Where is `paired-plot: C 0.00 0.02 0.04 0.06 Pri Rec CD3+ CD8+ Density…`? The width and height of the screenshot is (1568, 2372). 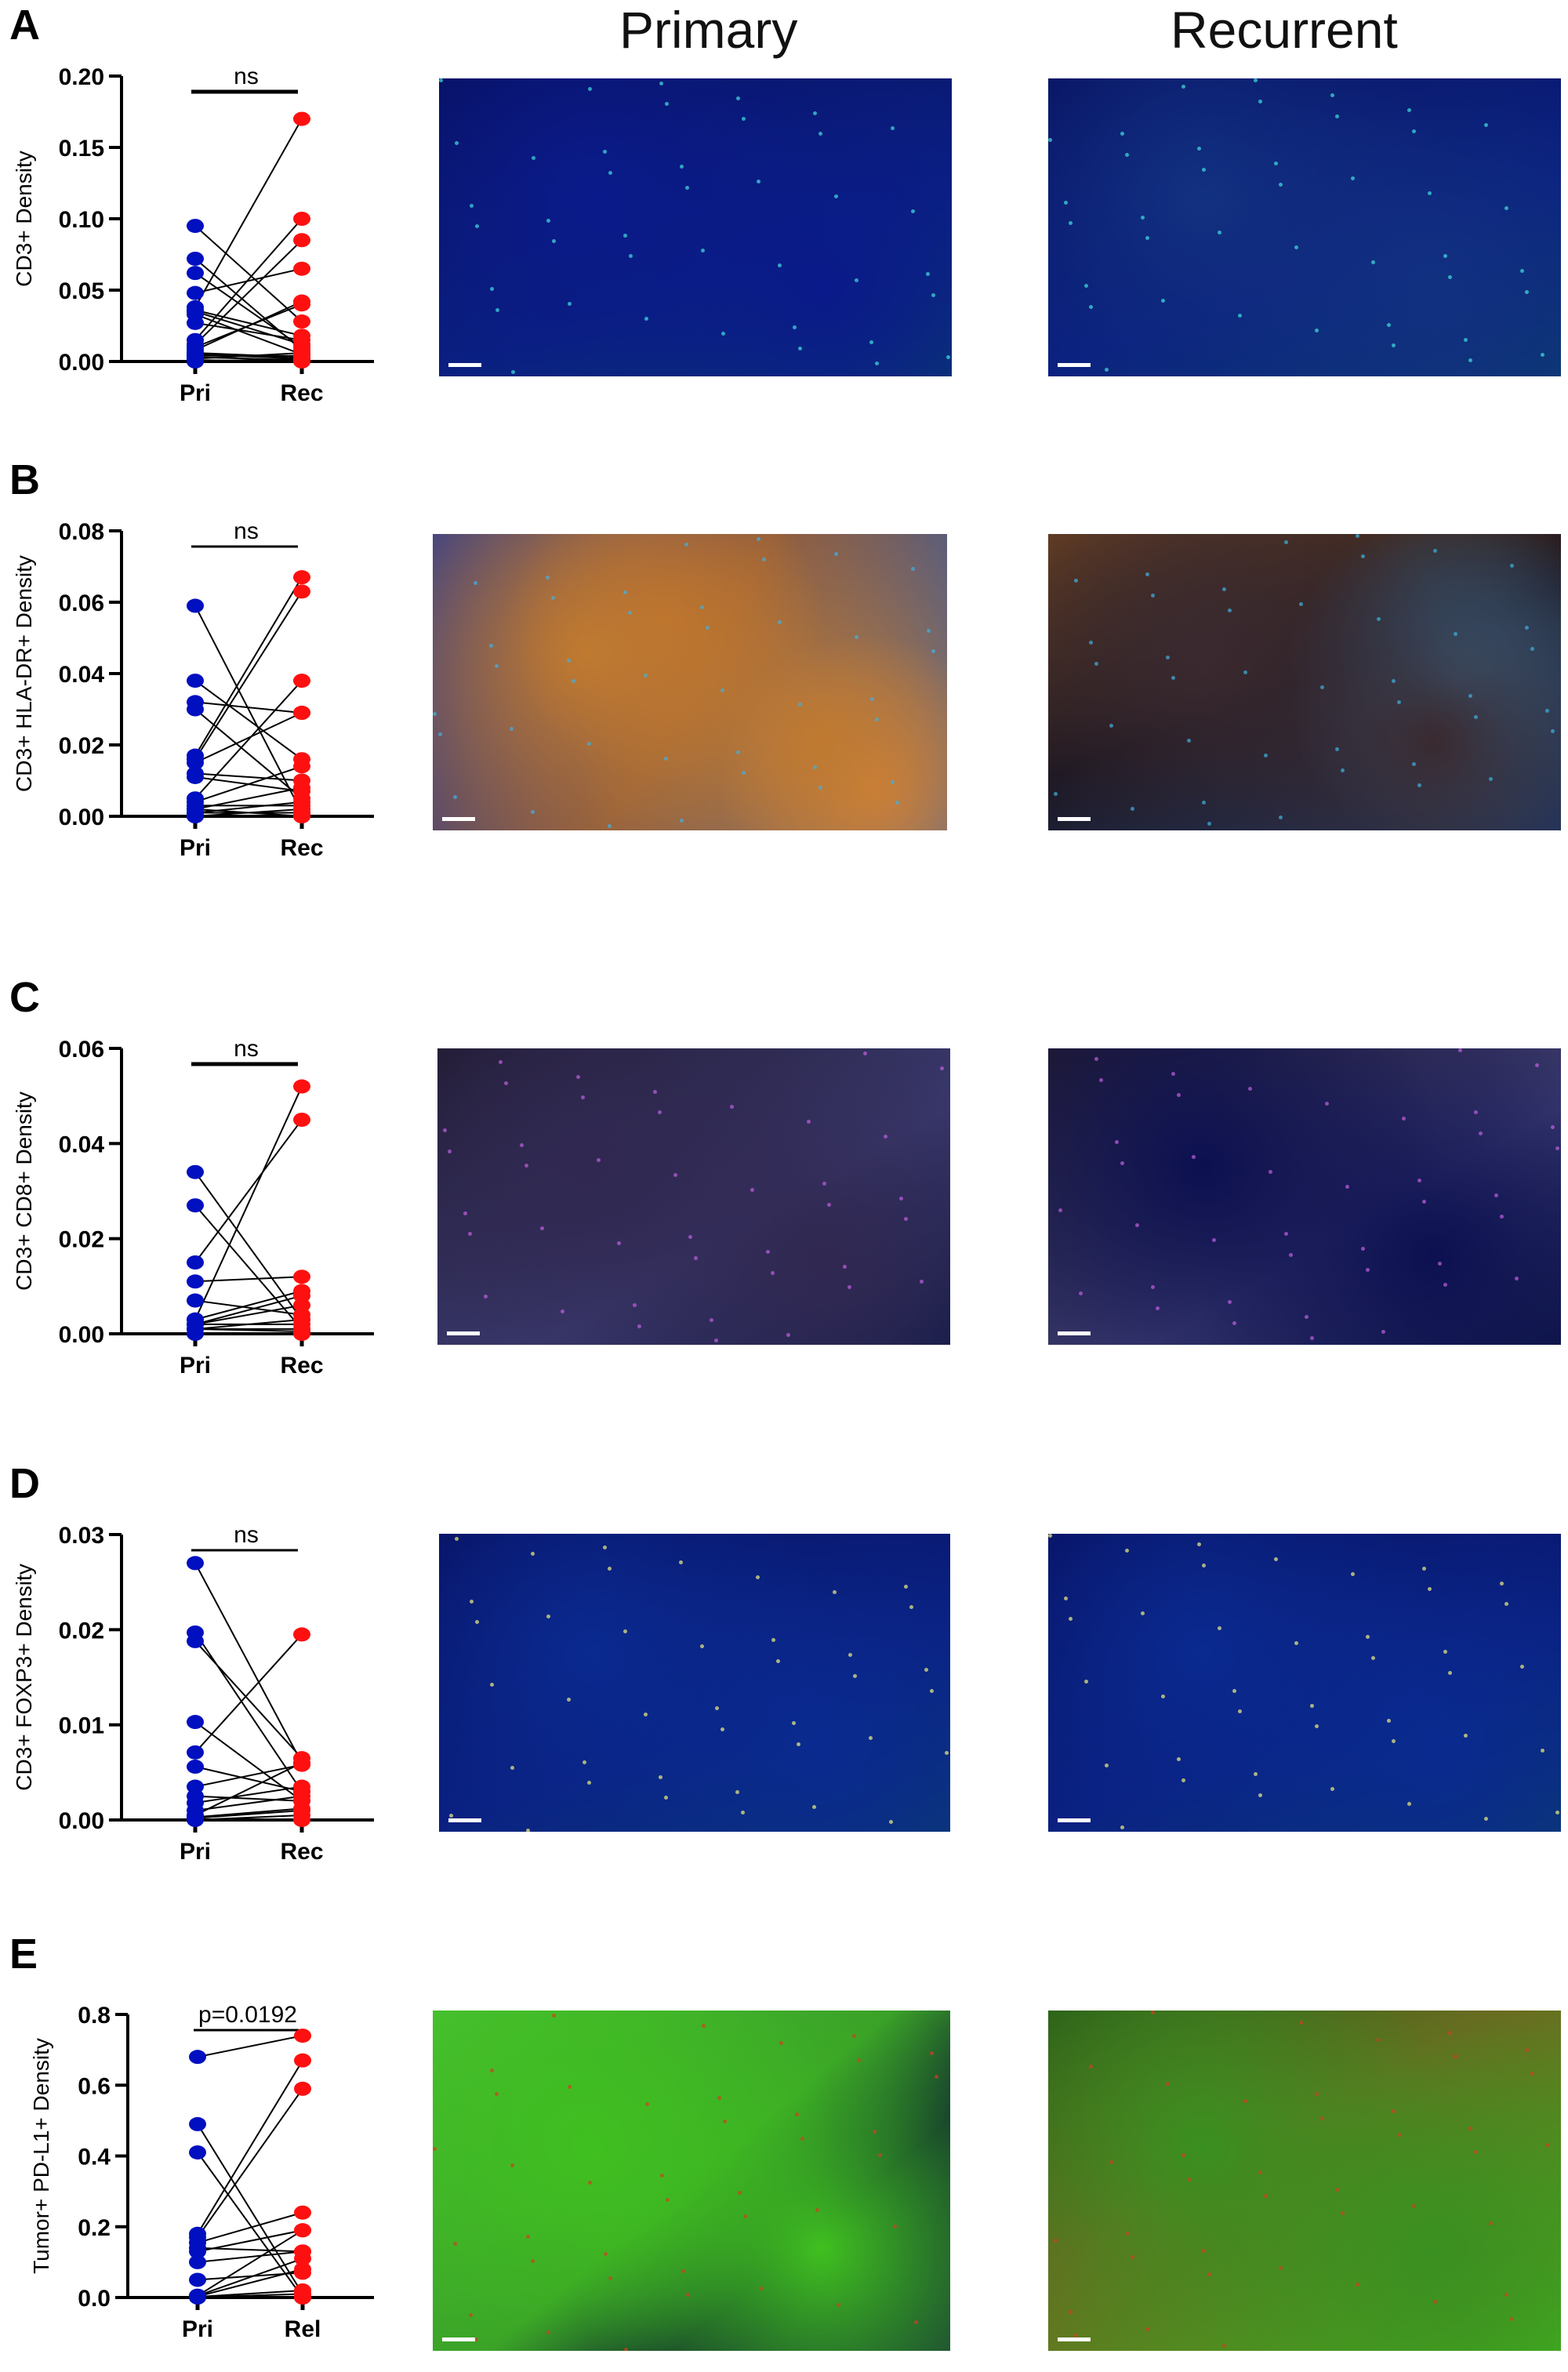 paired-plot: C 0.00 0.02 0.04 0.06 Pri Rec CD3+ CD8+ Density… is located at coordinates (191, 1176).